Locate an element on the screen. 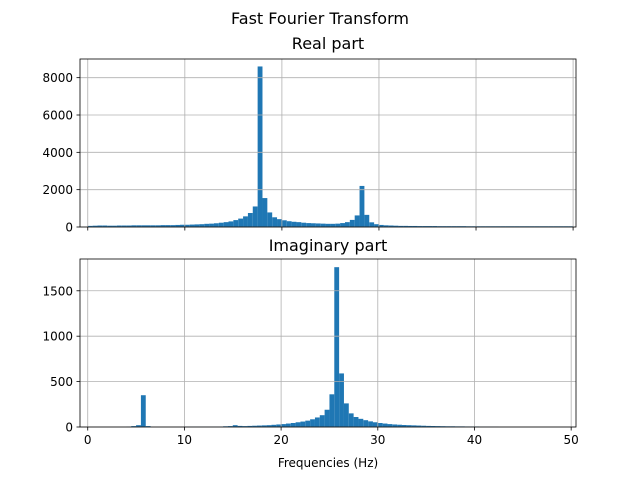 This screenshot has width=640, height=480. real-y-tick-label: 8000 is located at coordinates (57, 78).